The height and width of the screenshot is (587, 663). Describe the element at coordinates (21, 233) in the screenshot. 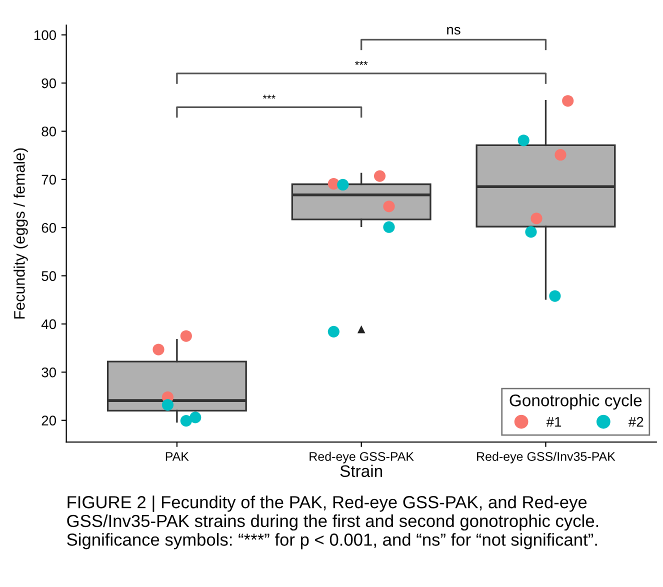

I see `y-axis-title: Fecundity (eggs / female)` at that location.